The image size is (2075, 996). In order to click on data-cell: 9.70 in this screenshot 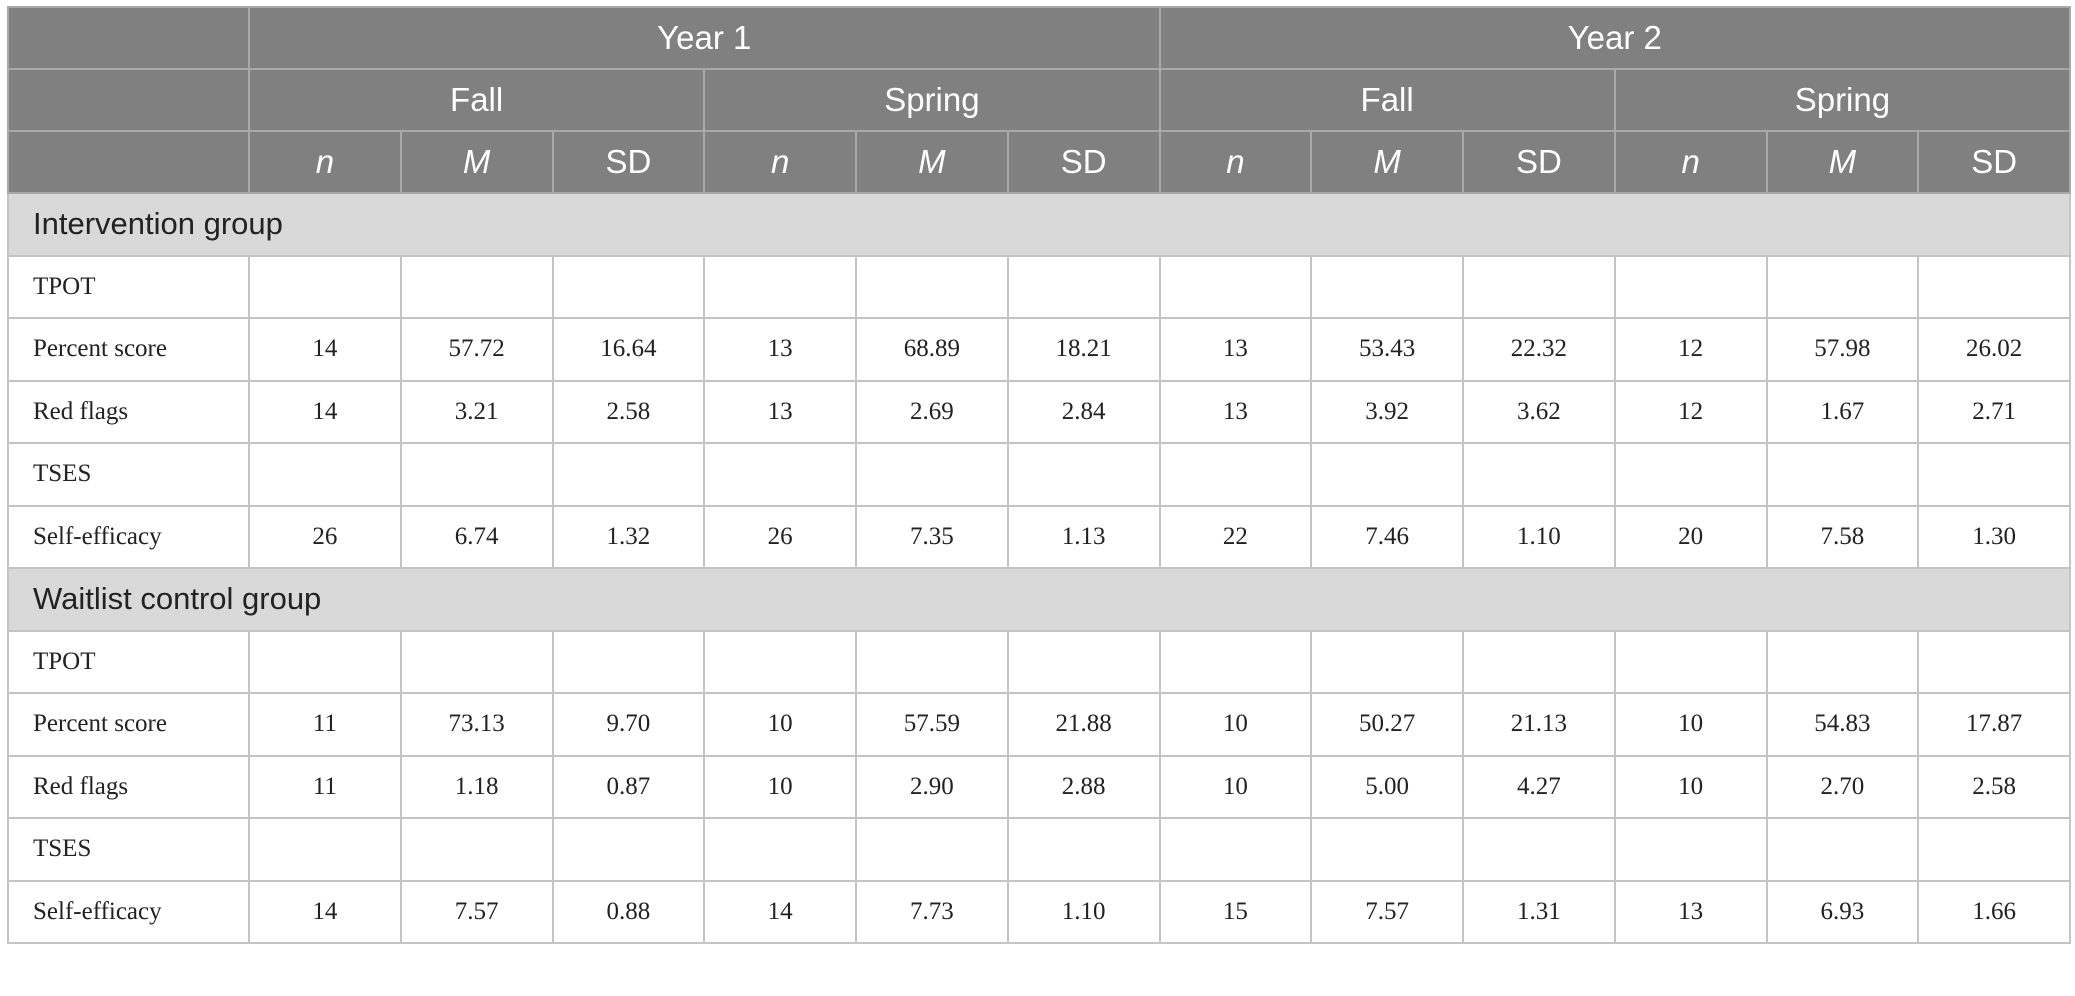, I will do `click(628, 724)`.